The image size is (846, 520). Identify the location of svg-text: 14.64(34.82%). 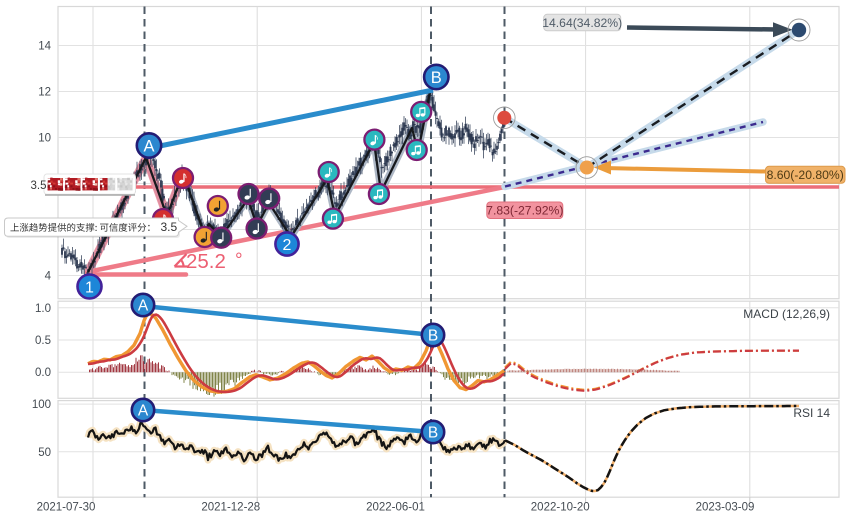
(582, 23).